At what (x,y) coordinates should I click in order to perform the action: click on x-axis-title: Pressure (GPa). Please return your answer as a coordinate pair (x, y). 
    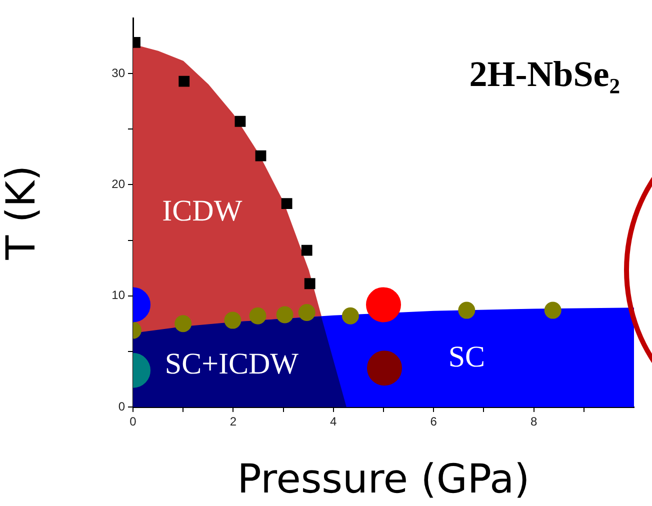
    Looking at the image, I should click on (383, 479).